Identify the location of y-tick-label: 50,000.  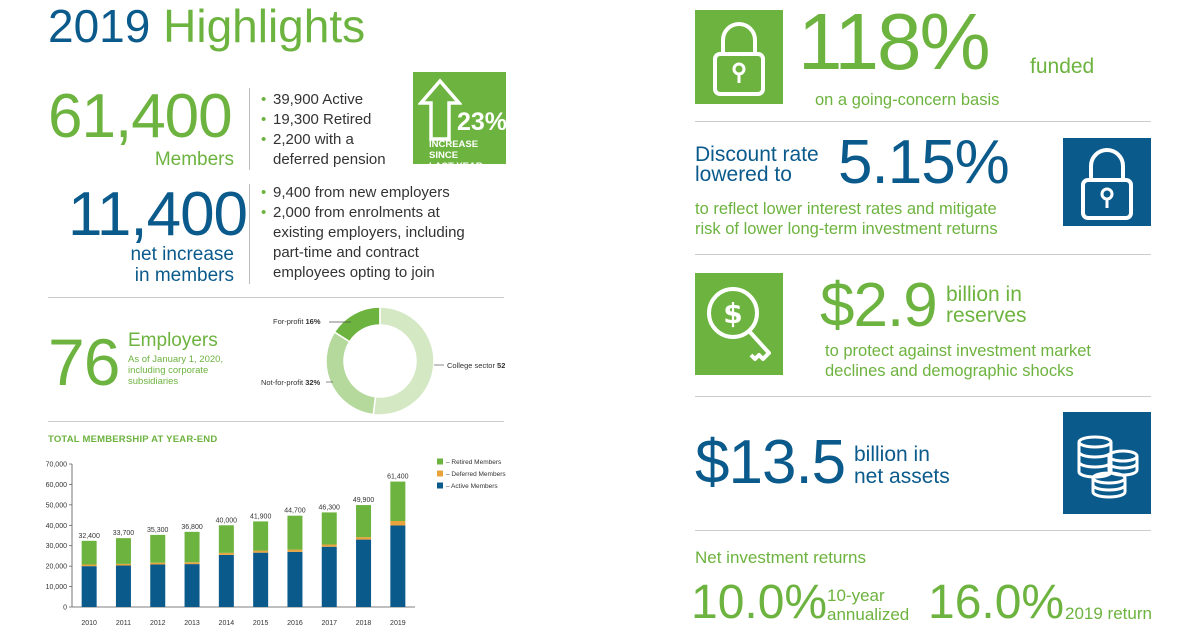
(57, 505).